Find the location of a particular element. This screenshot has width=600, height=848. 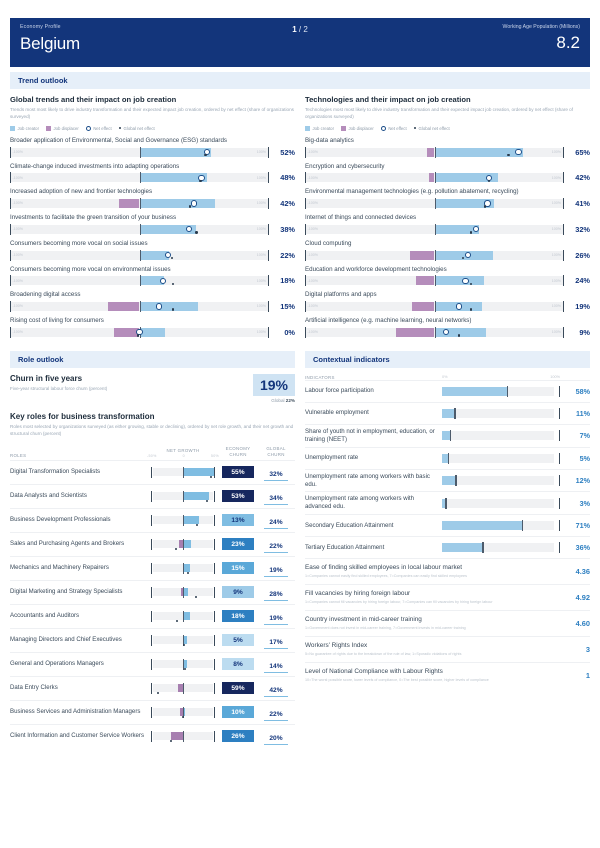

global-churn-value: 17% is located at coordinates (276, 644).